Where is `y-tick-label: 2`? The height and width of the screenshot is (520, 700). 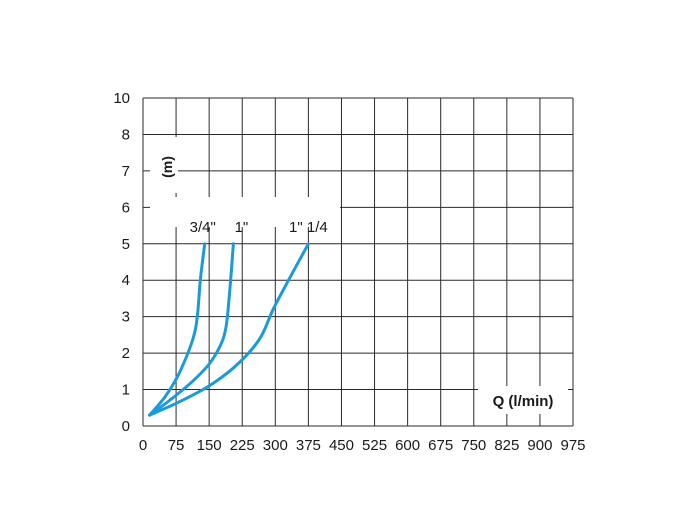 y-tick-label: 2 is located at coordinates (126, 353).